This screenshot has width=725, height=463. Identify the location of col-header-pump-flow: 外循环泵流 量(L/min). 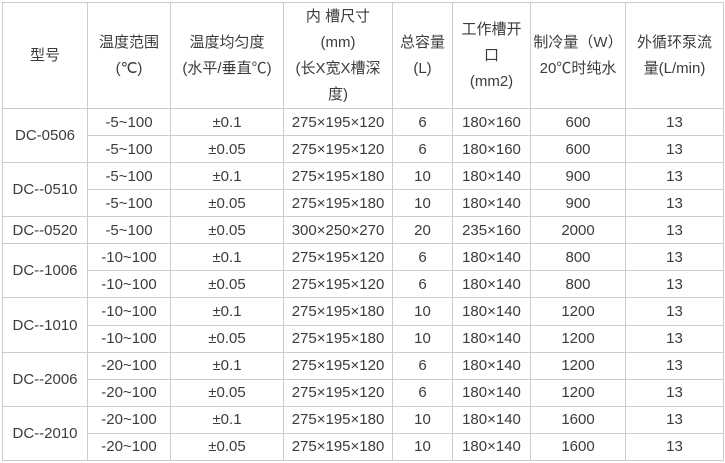
(674, 55).